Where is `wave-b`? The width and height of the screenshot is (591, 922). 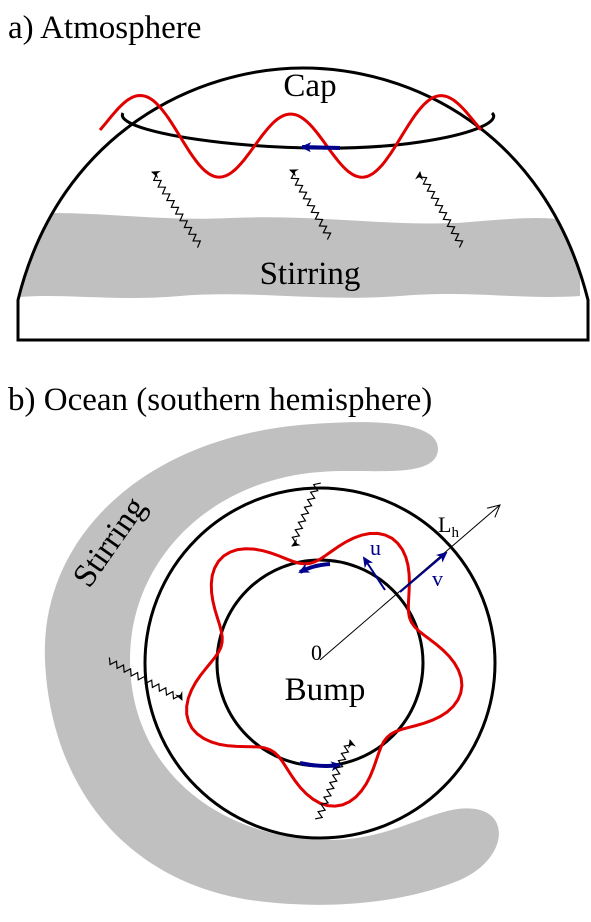
wave-b is located at coordinates (324, 669).